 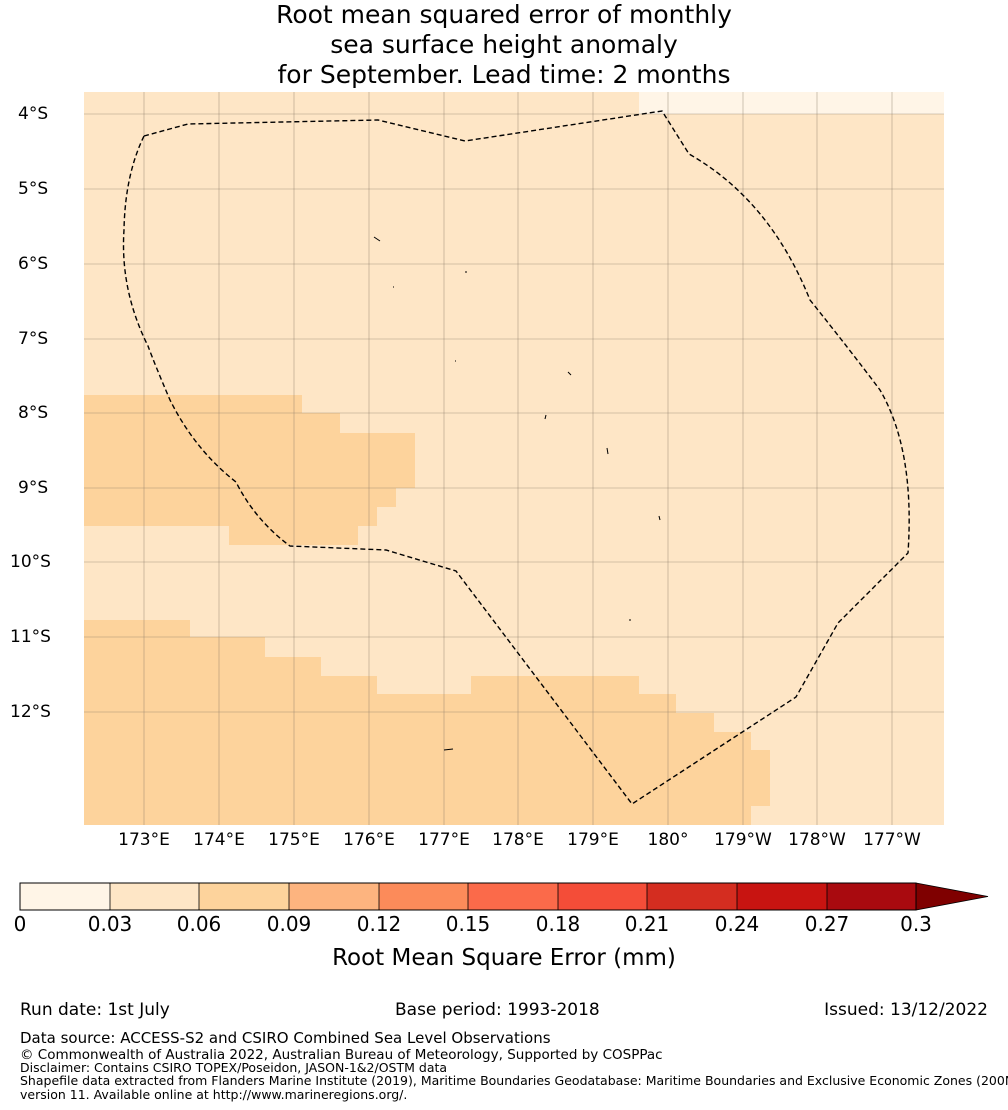 I want to click on colorbar-tick: 0, so click(x=20, y=924).